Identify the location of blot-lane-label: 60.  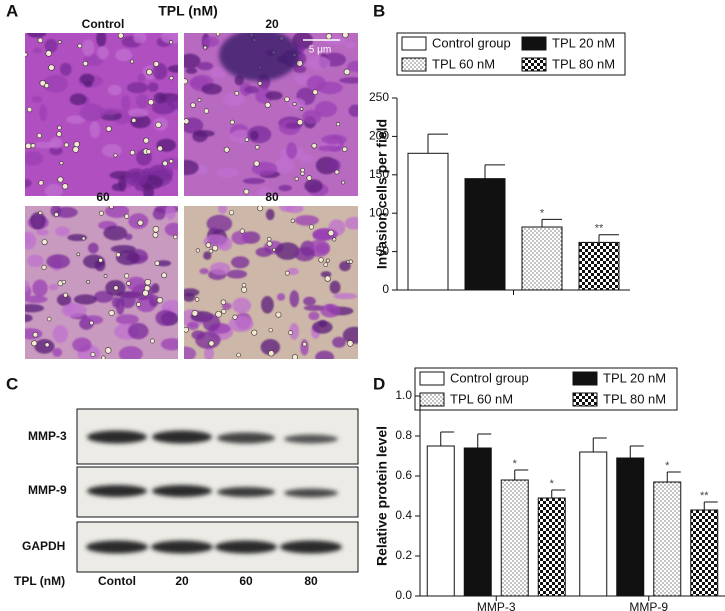
(246, 581).